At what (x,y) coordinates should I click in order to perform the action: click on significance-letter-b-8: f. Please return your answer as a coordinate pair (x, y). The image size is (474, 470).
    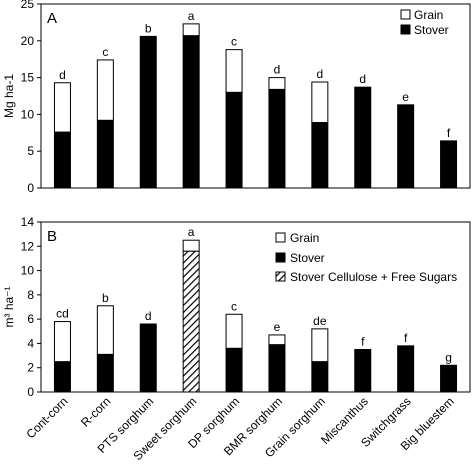
    Looking at the image, I should click on (406, 338).